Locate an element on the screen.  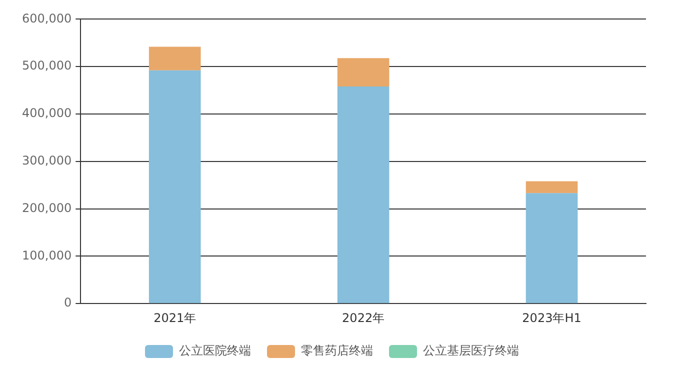
x-tick-label: 2022年 is located at coordinates (363, 317).